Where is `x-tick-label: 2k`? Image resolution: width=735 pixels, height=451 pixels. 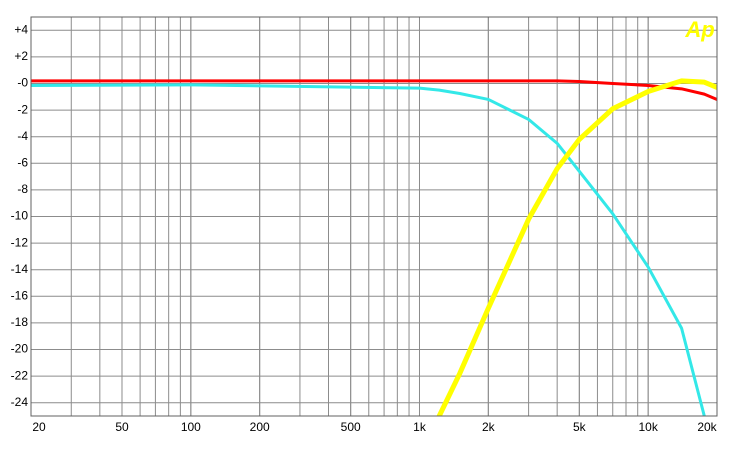 x-tick-label: 2k is located at coordinates (489, 427).